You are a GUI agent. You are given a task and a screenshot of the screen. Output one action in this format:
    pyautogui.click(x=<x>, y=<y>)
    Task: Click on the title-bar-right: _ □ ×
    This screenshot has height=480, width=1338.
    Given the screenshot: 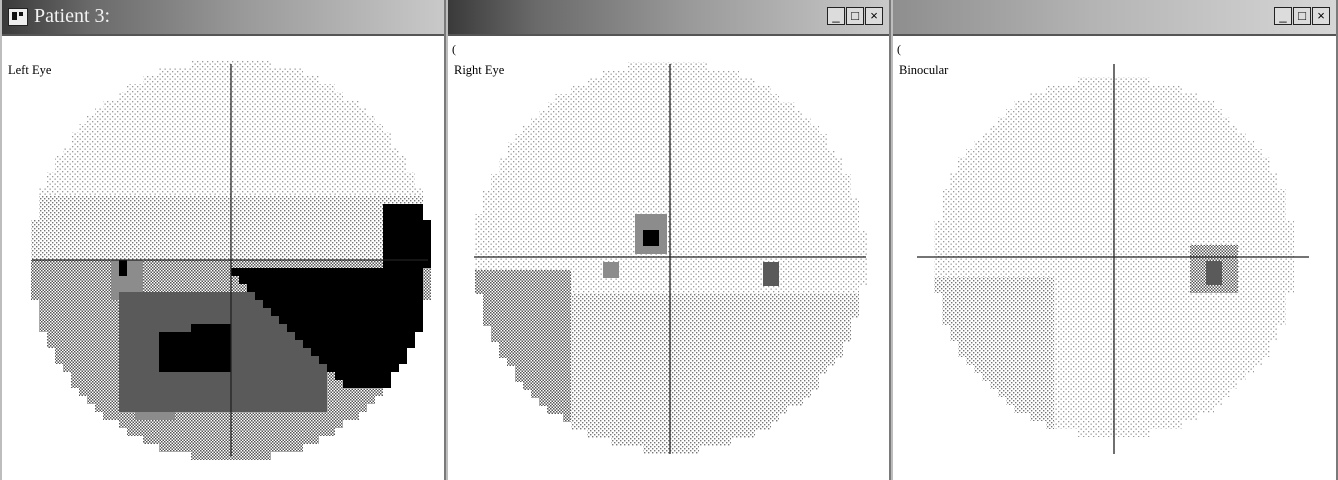 What is the action you would take?
    pyautogui.click(x=1114, y=18)
    